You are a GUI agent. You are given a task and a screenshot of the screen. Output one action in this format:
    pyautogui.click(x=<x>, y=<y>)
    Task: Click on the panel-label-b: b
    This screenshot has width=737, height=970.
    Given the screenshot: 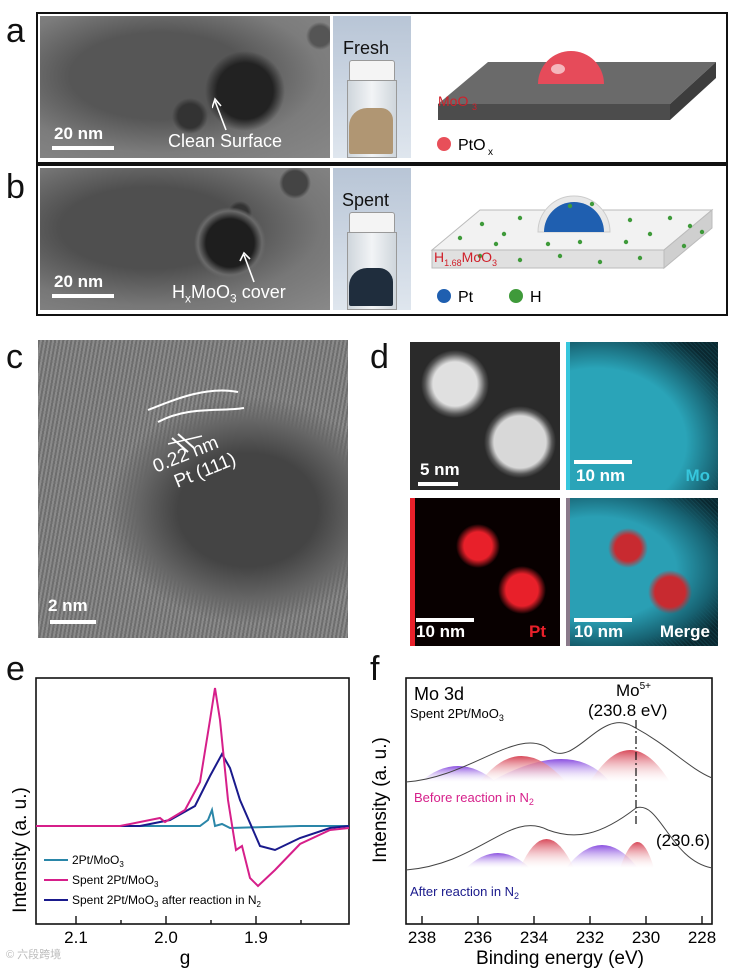 What is the action you would take?
    pyautogui.click(x=15, y=187)
    